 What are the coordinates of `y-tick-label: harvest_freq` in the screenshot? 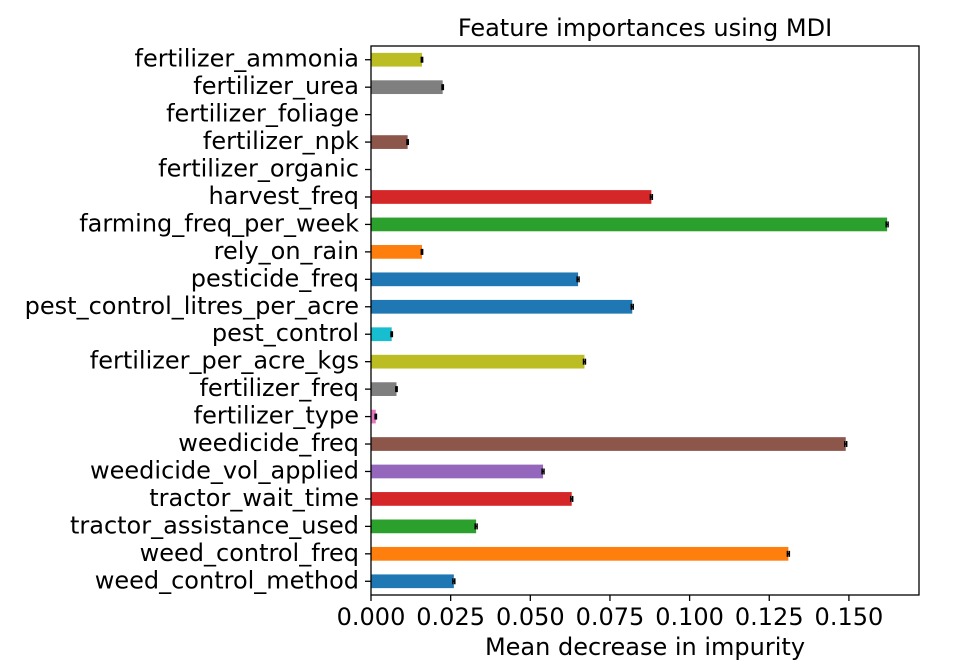 It's located at (284, 196).